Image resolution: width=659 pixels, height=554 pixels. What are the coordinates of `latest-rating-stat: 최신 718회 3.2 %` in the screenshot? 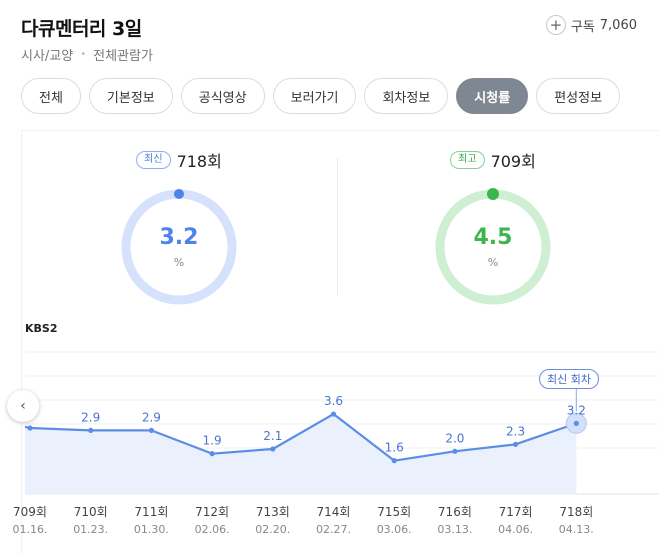 It's located at (179, 228).